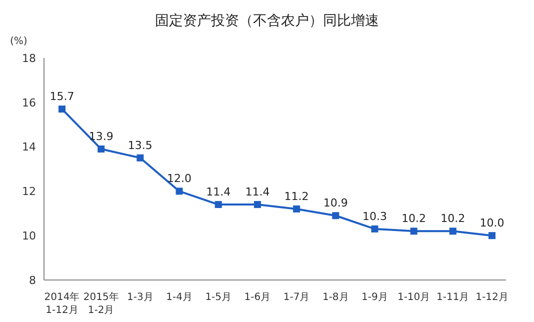  I want to click on data-label: 10.0, so click(492, 223).